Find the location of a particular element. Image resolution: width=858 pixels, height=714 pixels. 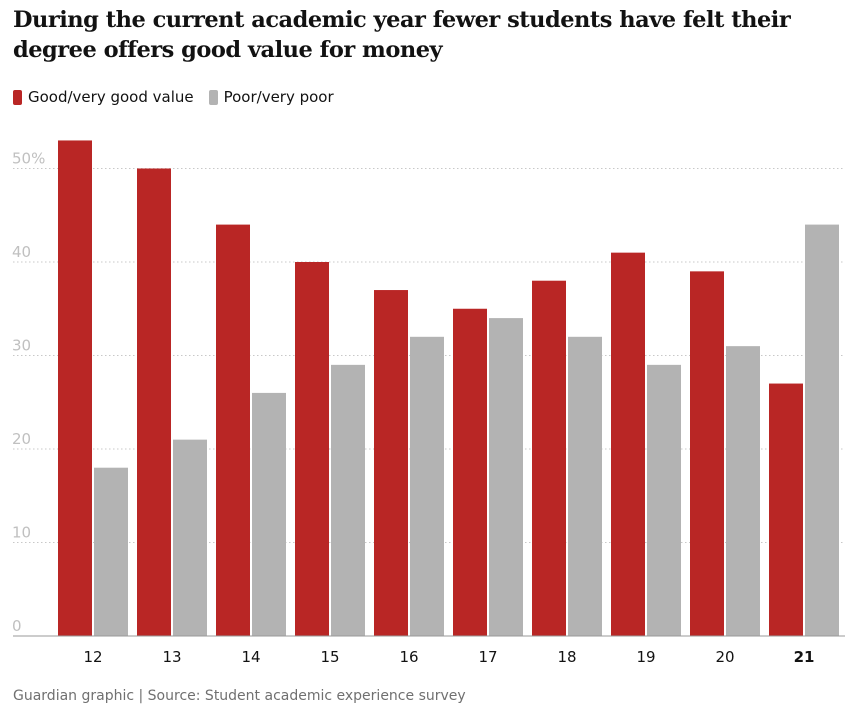

x-tick-label-13: 13 is located at coordinates (171, 657).